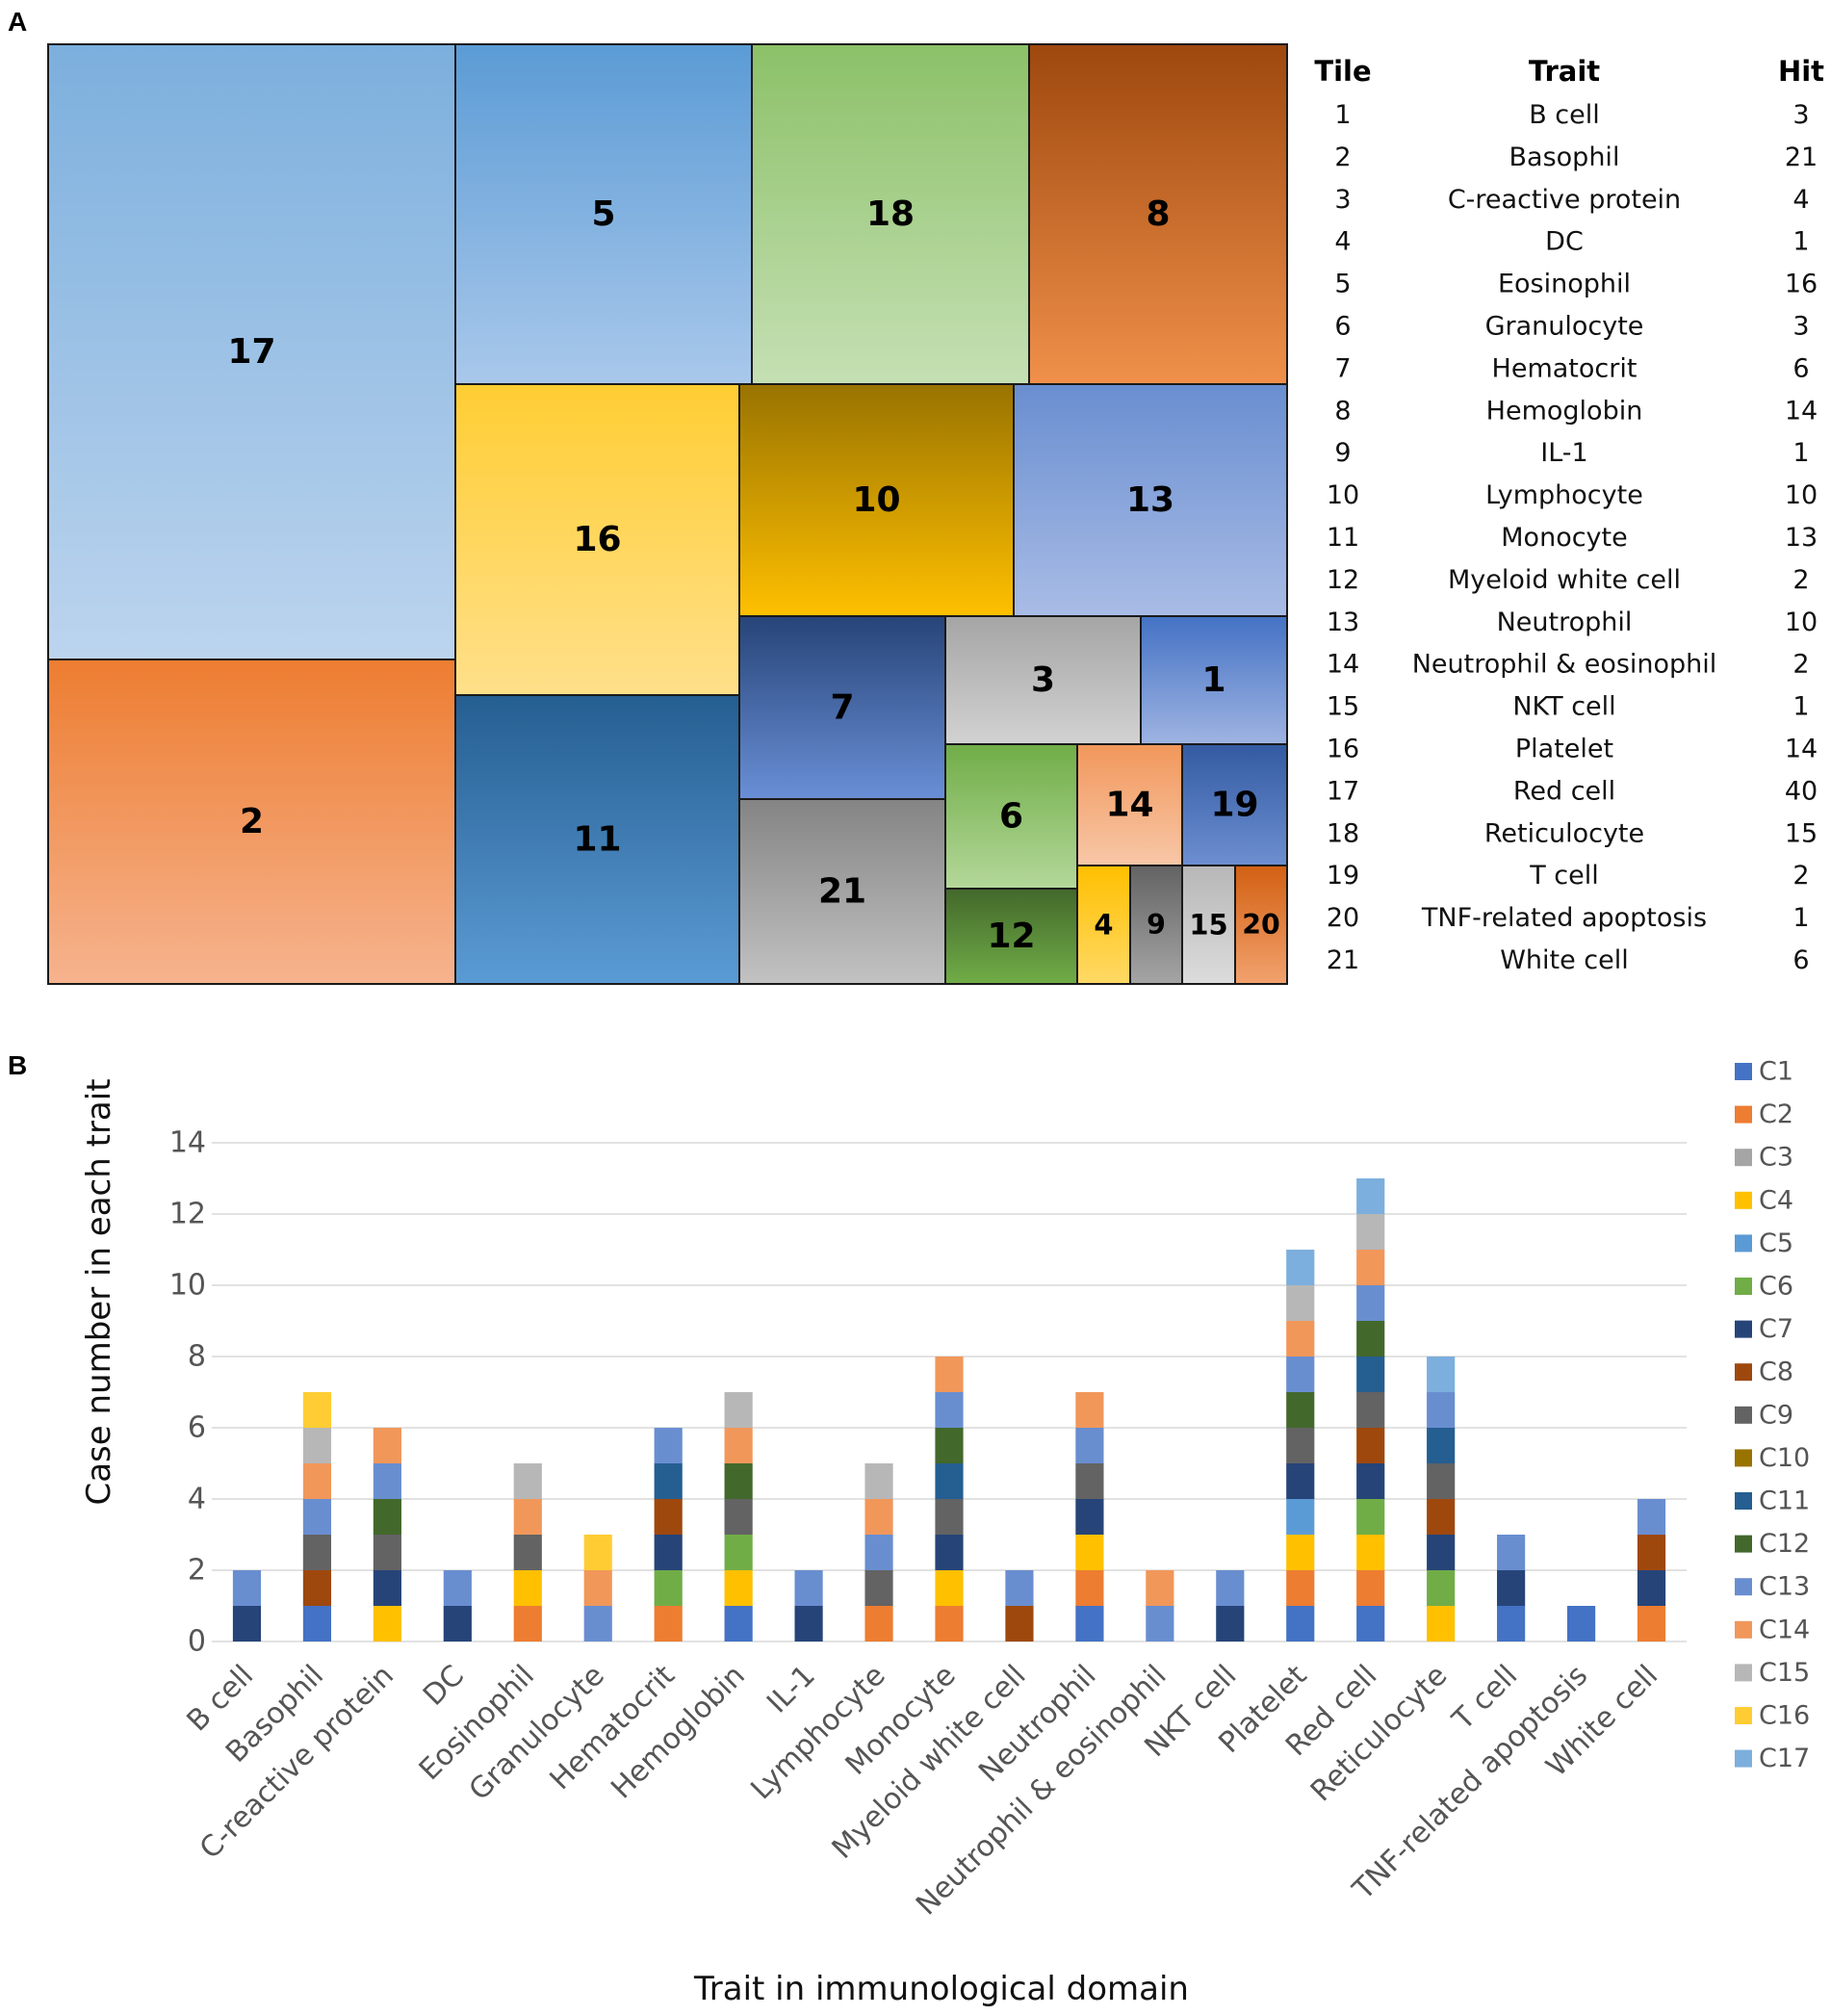 The height and width of the screenshot is (2016, 1831). I want to click on y-tick-label: 4, so click(197, 1500).